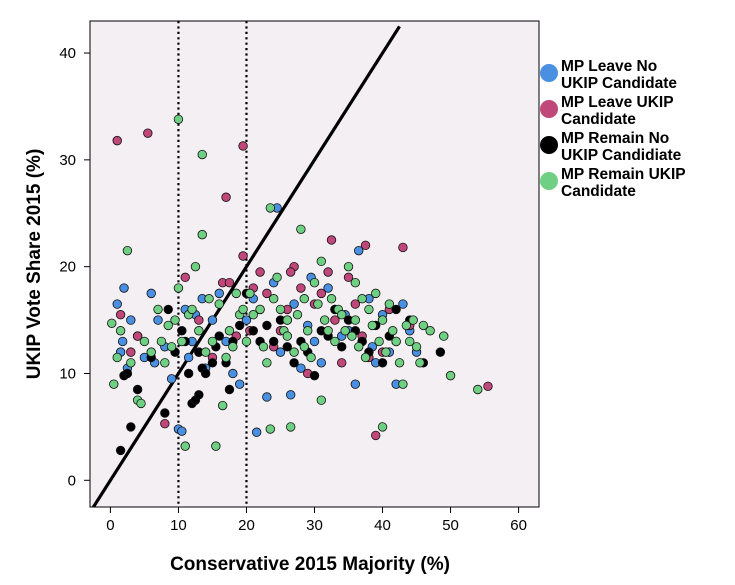  What do you see at coordinates (67, 373) in the screenshot?
I see `y-tick-label: 10` at bounding box center [67, 373].